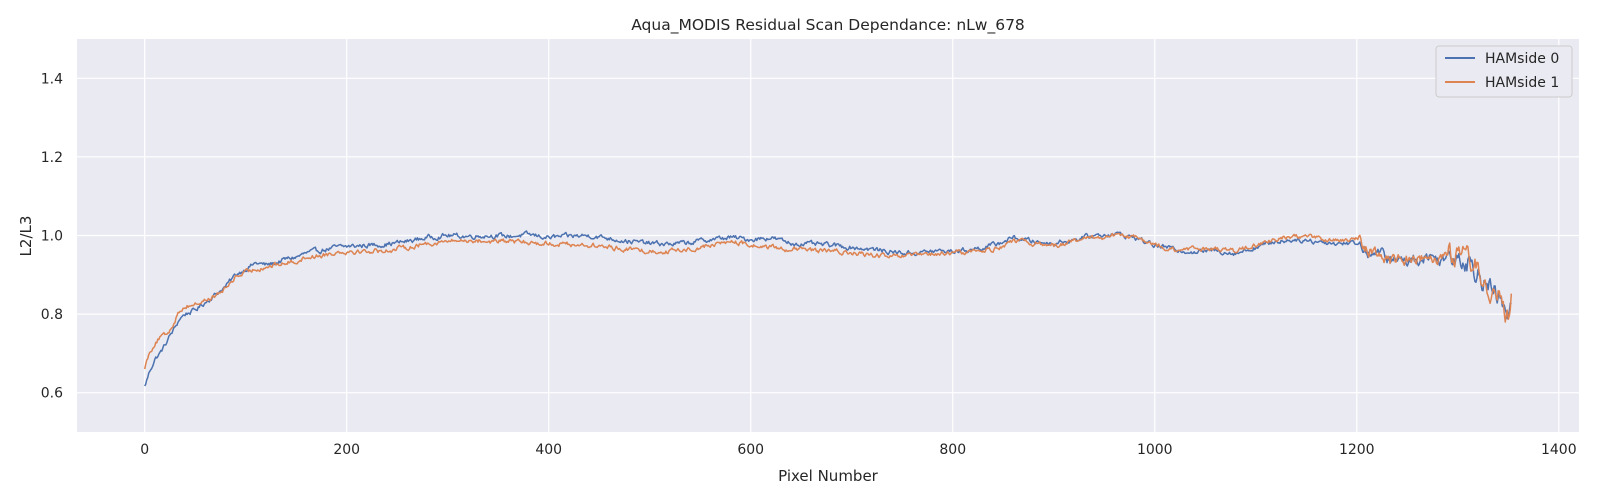 The width and height of the screenshot is (1600, 500). I want to click on x-tick-label: 800, so click(952, 450).